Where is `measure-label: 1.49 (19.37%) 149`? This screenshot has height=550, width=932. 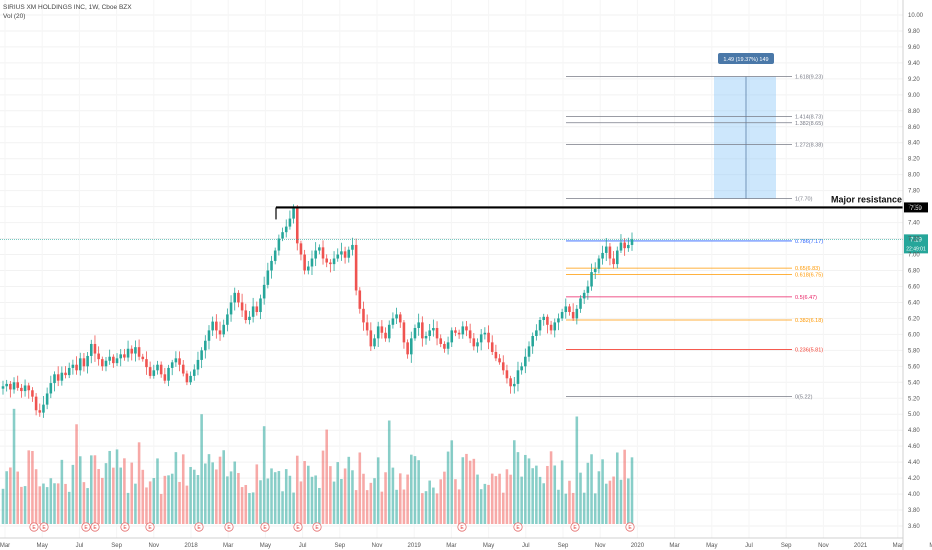 measure-label: 1.49 (19.37%) 149 is located at coordinates (745, 60).